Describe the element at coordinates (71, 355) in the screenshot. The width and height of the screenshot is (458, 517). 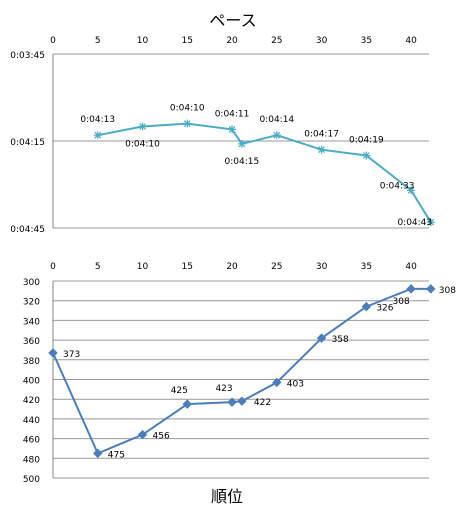
I see `rank-data-label: 373` at that location.